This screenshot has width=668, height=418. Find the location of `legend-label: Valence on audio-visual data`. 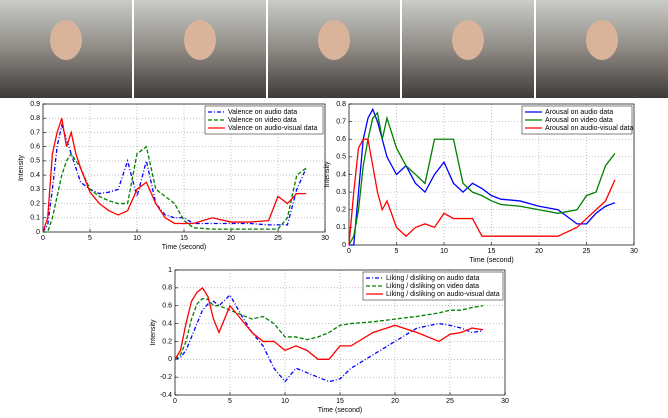

legend-label: Valence on audio-visual data is located at coordinates (272, 128).